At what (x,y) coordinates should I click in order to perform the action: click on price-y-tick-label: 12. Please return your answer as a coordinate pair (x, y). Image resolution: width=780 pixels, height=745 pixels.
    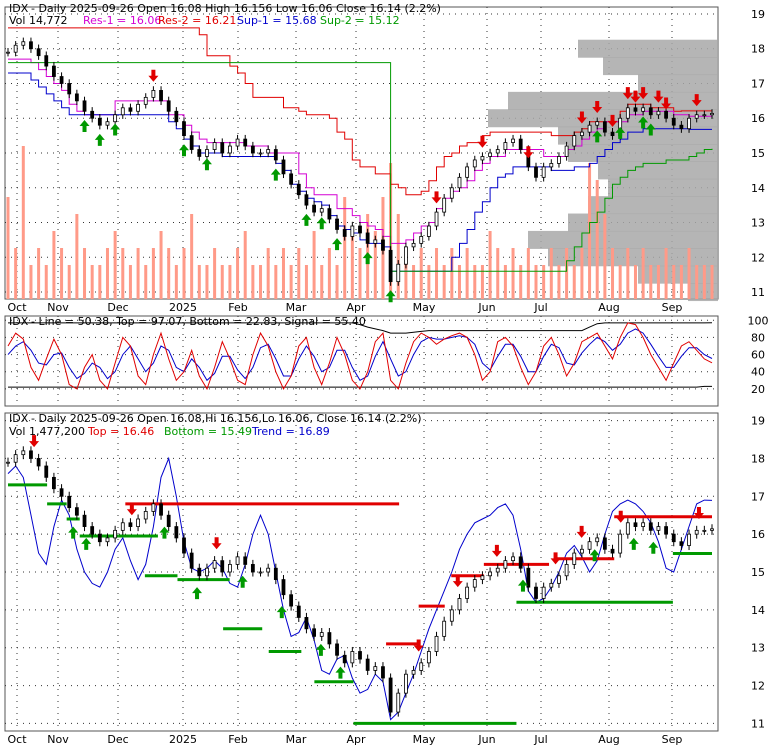
    Looking at the image, I should click on (758, 257).